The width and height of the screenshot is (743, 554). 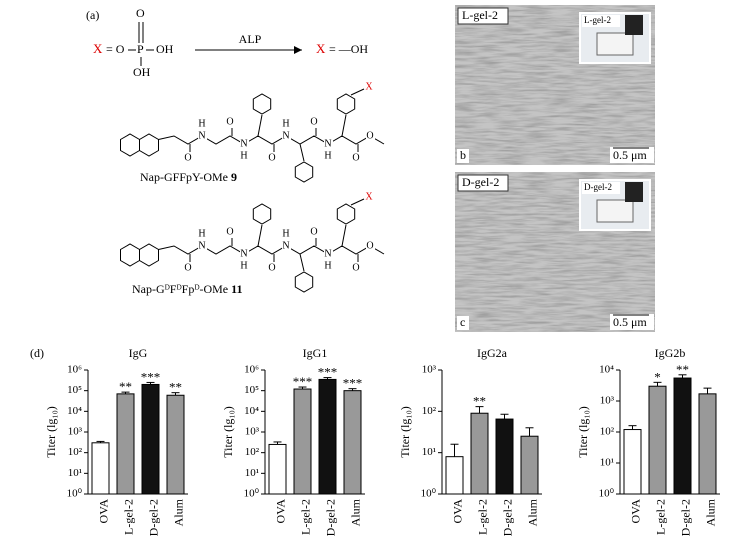 I want to click on vial, so click(x=615, y=44).